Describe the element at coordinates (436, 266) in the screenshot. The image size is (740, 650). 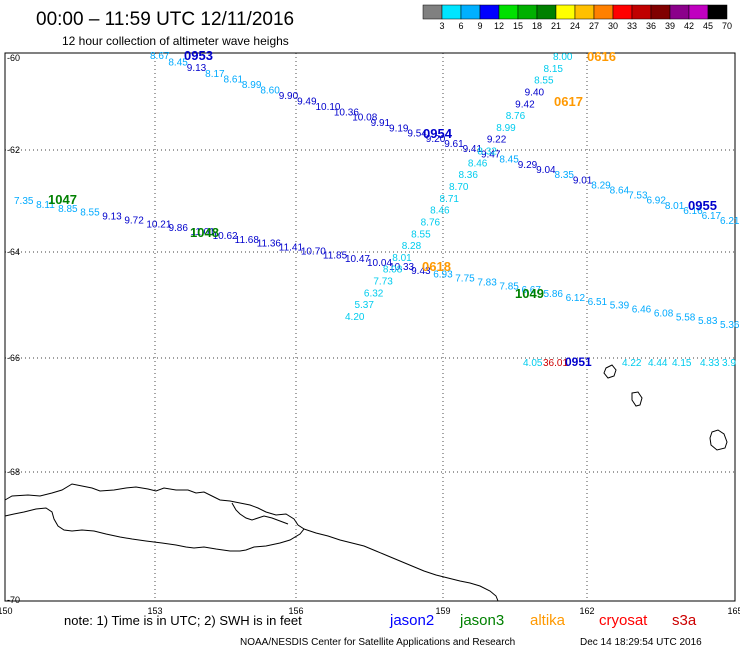
I see `pass-time-label: 0618` at that location.